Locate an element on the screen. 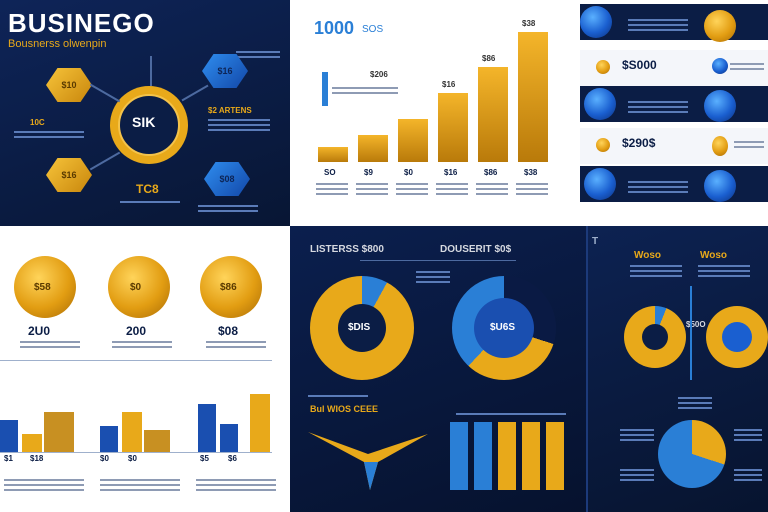 Image resolution: width=768 pixels, height=512 pixels. donut-1-hole is located at coordinates (362, 328).